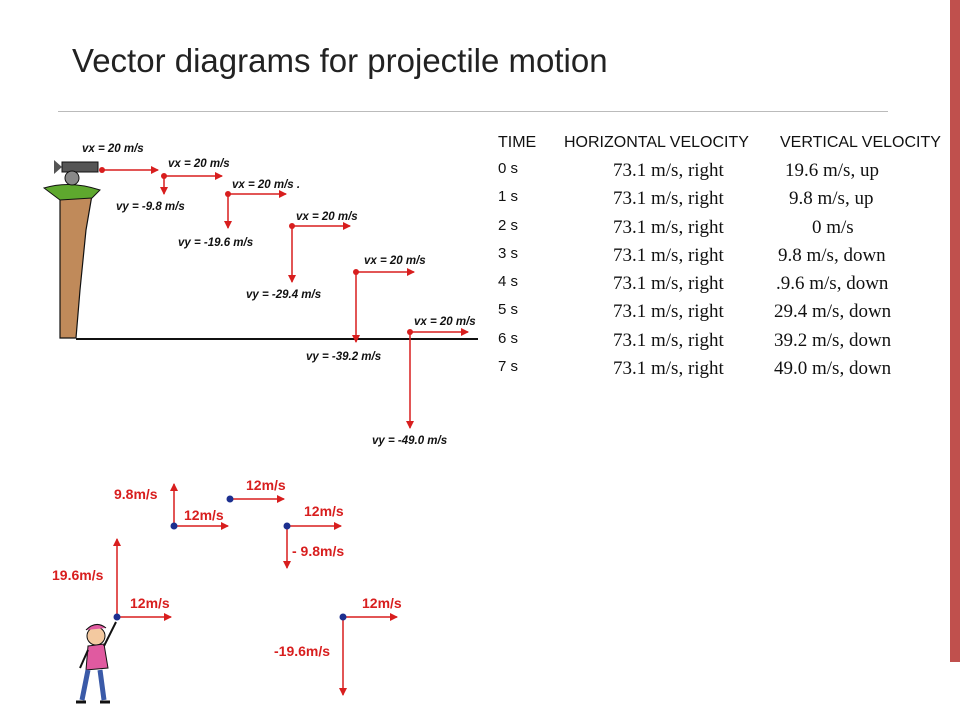 Image resolution: width=960 pixels, height=720 pixels. What do you see at coordinates (343, 357) in the screenshot?
I see `vy-label-3: vy = -39.2 m/s` at bounding box center [343, 357].